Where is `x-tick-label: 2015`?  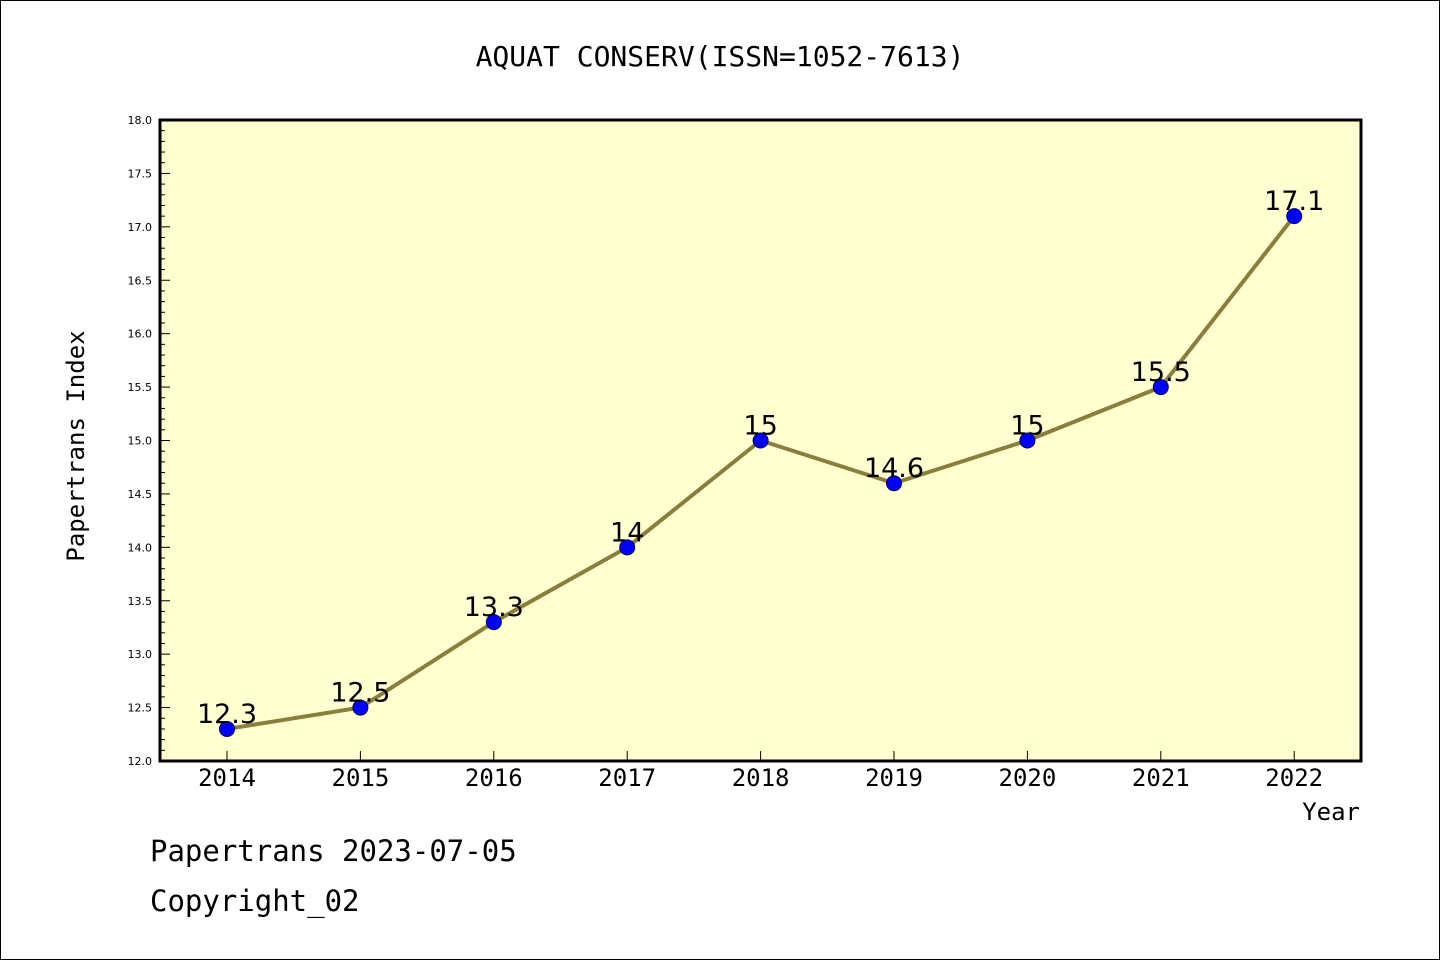 x-tick-label: 2015 is located at coordinates (361, 778).